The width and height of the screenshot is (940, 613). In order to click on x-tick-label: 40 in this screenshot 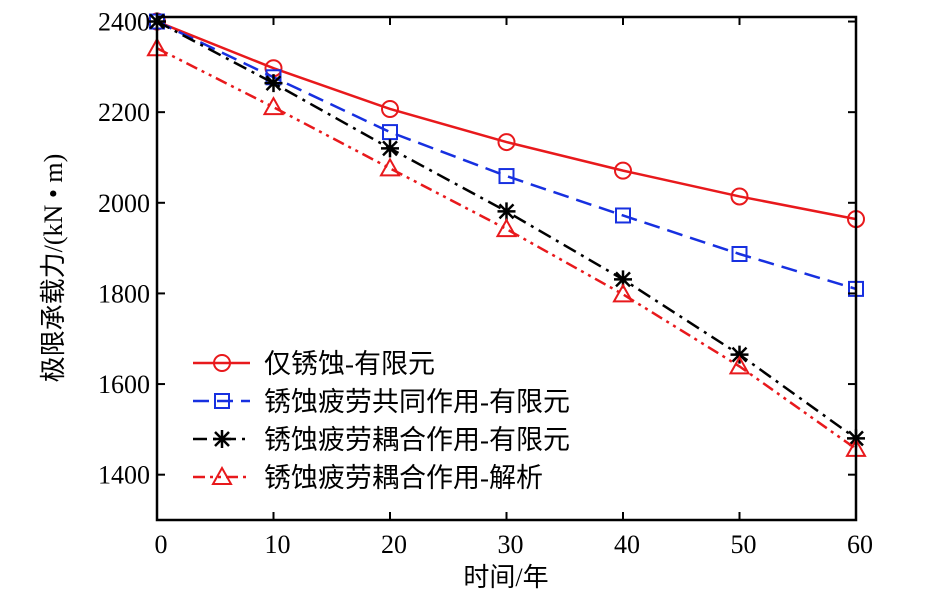, I will do `click(627, 544)`.